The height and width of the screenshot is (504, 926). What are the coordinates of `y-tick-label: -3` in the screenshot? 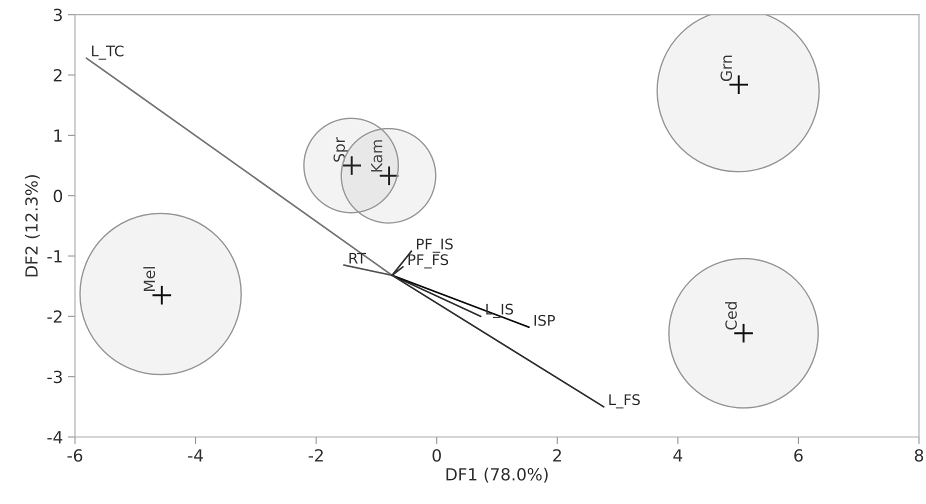 It's located at (54, 377).